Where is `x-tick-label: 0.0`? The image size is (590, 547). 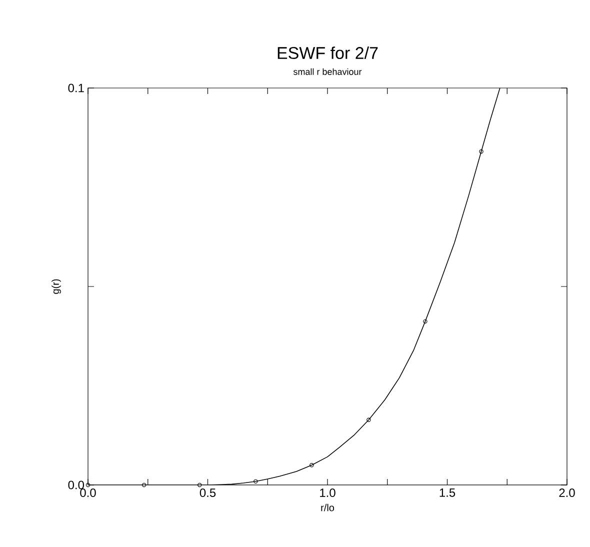
x-tick-label: 0.0 is located at coordinates (88, 493).